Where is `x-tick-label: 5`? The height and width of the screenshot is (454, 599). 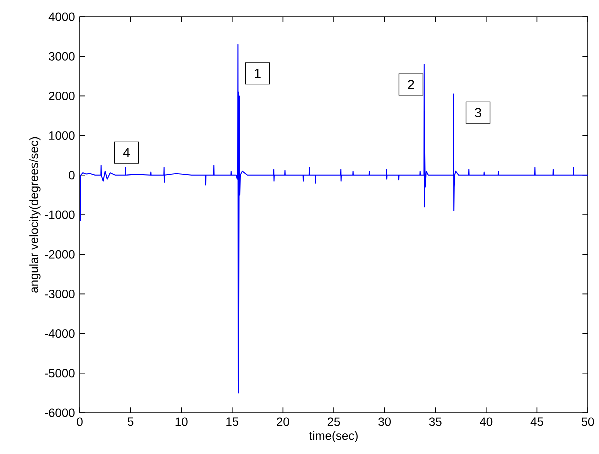 x-tick-label: 5 is located at coordinates (131, 422).